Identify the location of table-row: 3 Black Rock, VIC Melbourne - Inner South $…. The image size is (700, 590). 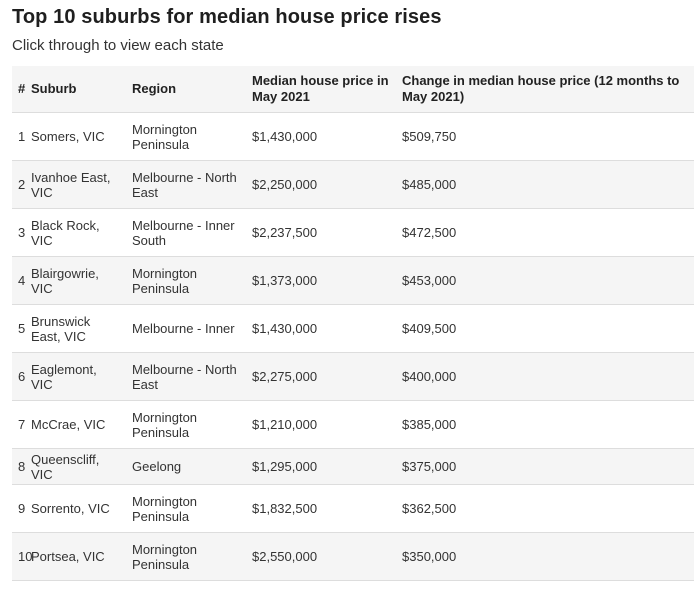
(353, 232).